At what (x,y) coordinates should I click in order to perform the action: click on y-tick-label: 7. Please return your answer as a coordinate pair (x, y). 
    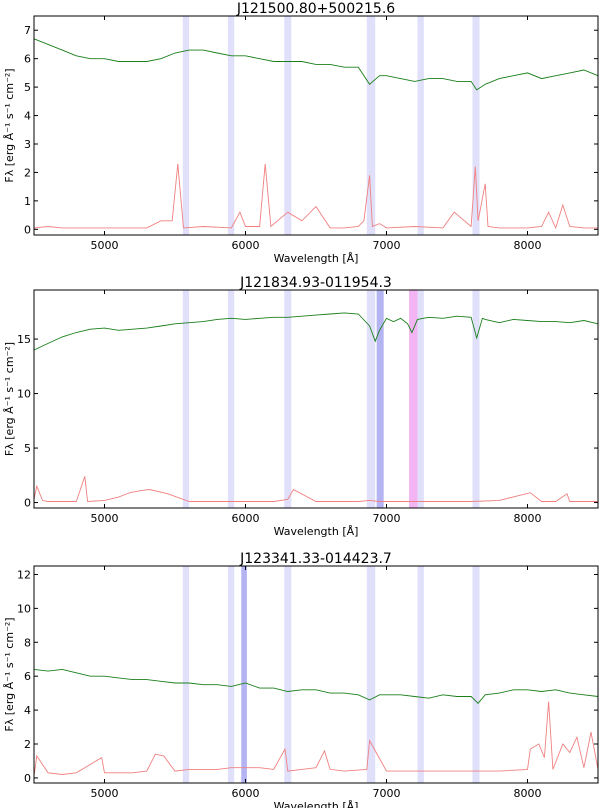
    Looking at the image, I should click on (27, 30).